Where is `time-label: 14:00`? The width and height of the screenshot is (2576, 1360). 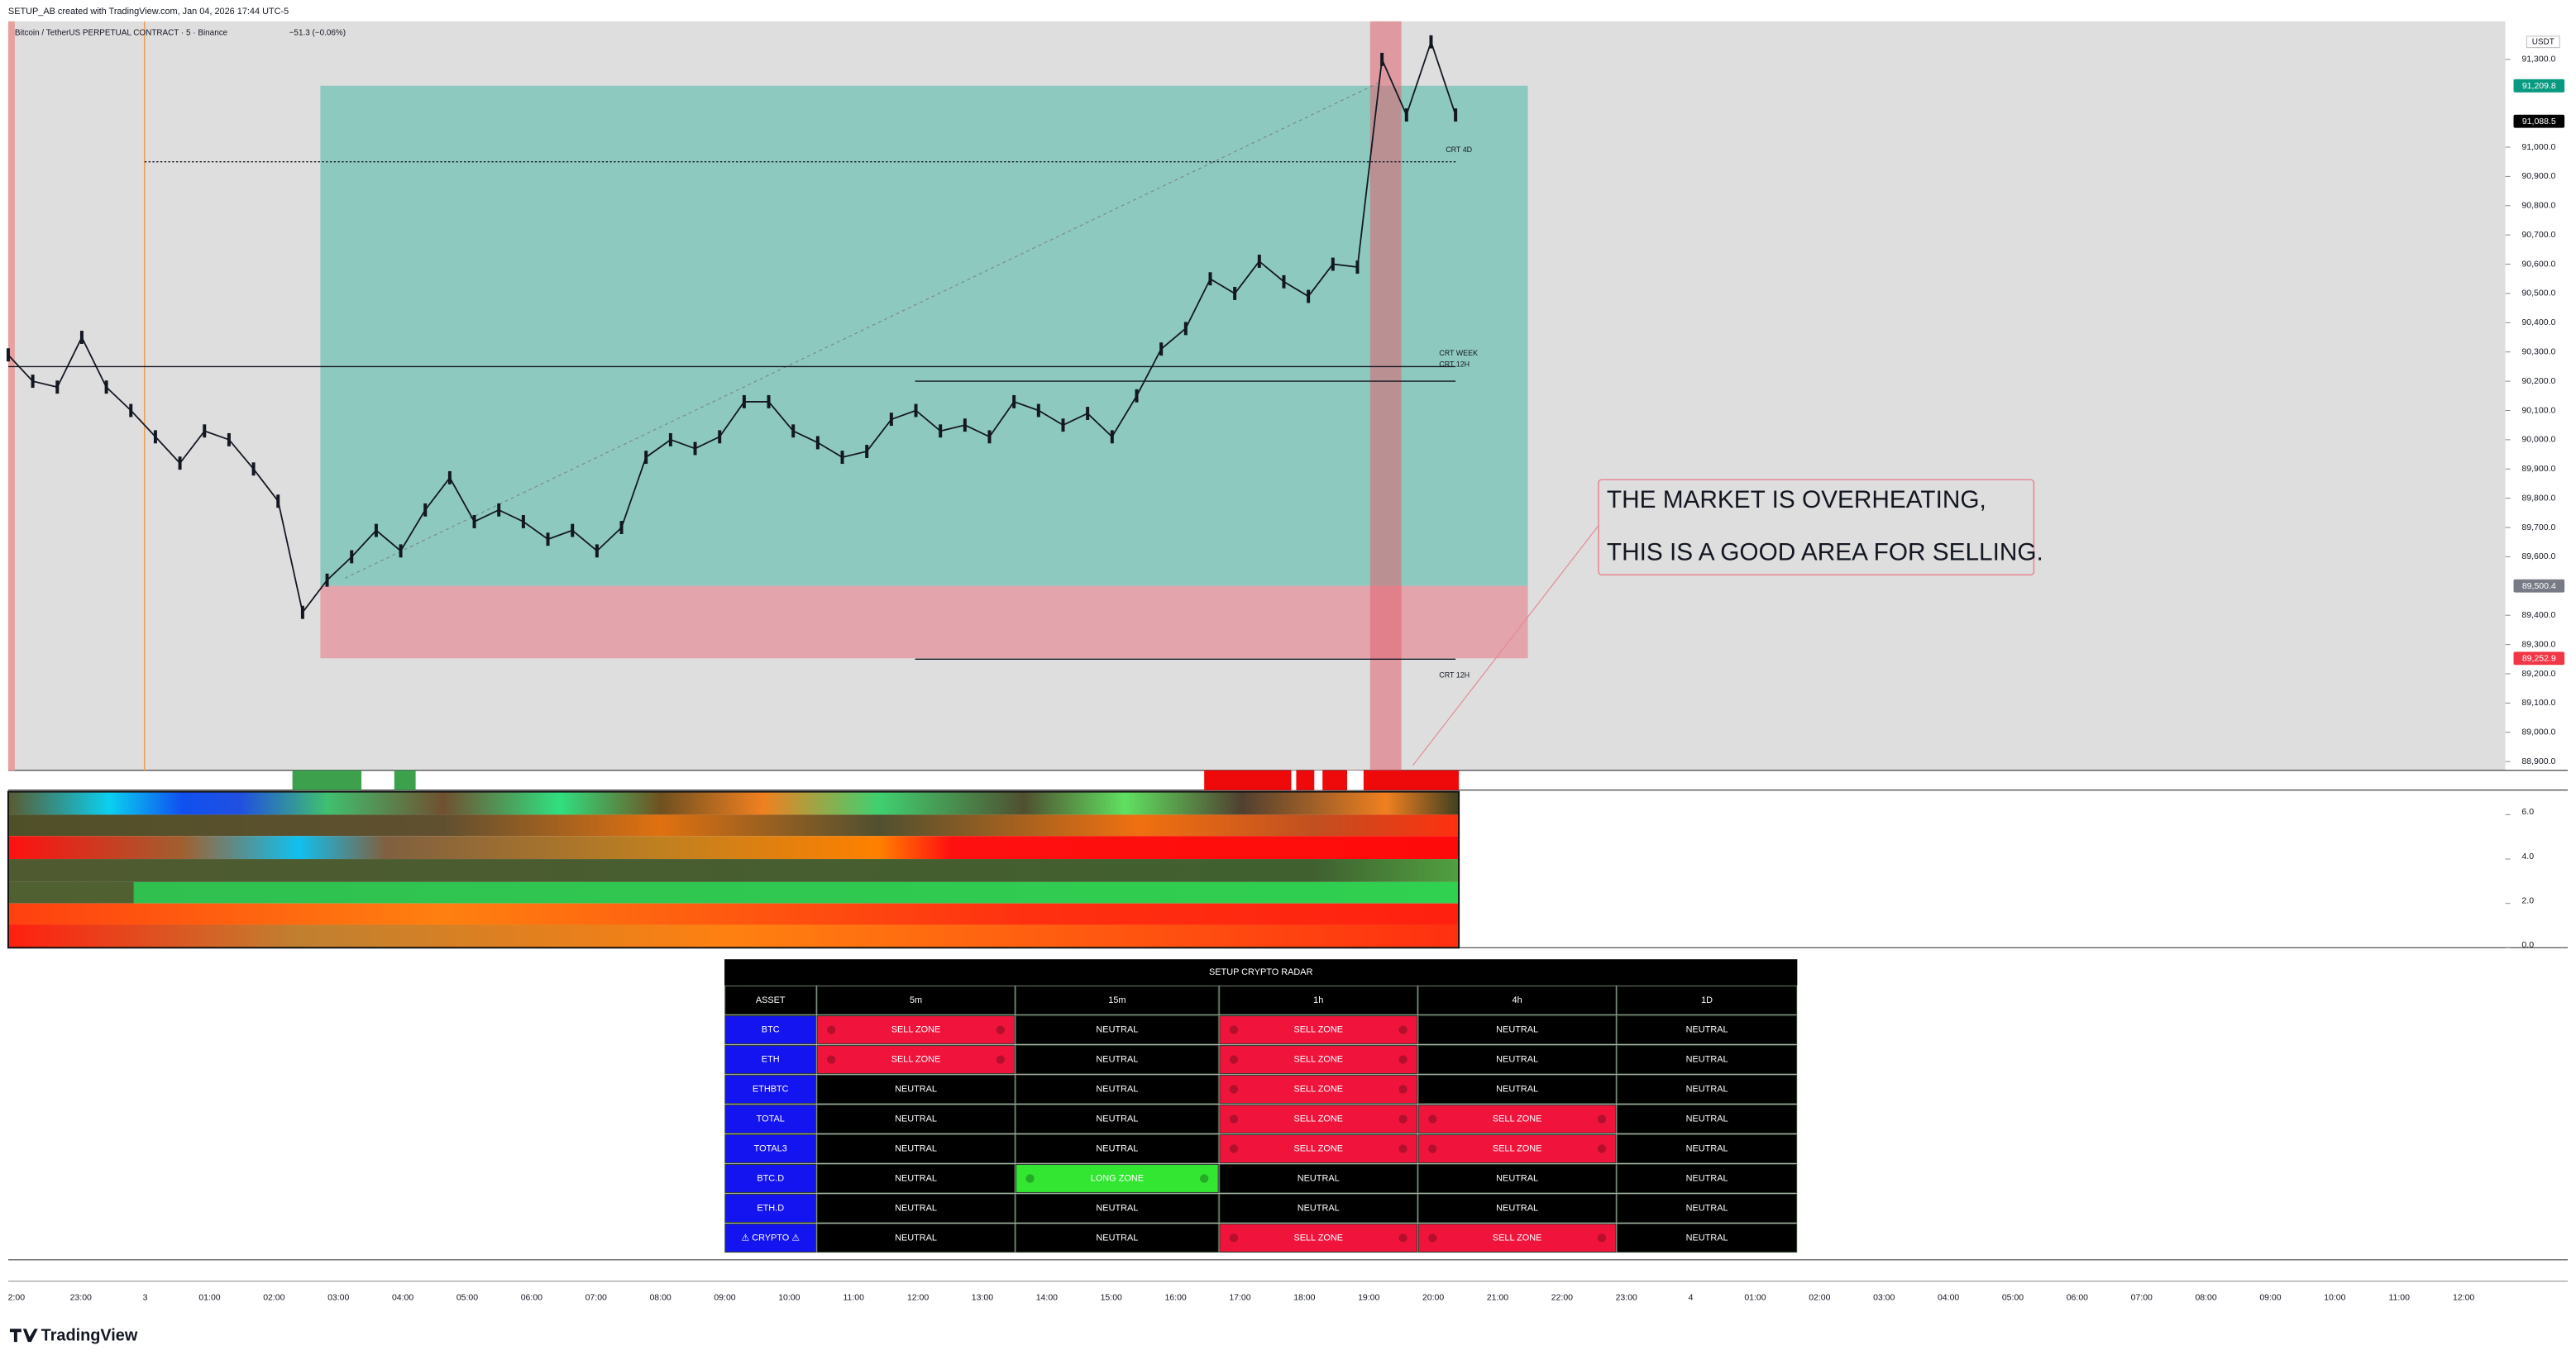 time-label: 14:00 is located at coordinates (1047, 1297).